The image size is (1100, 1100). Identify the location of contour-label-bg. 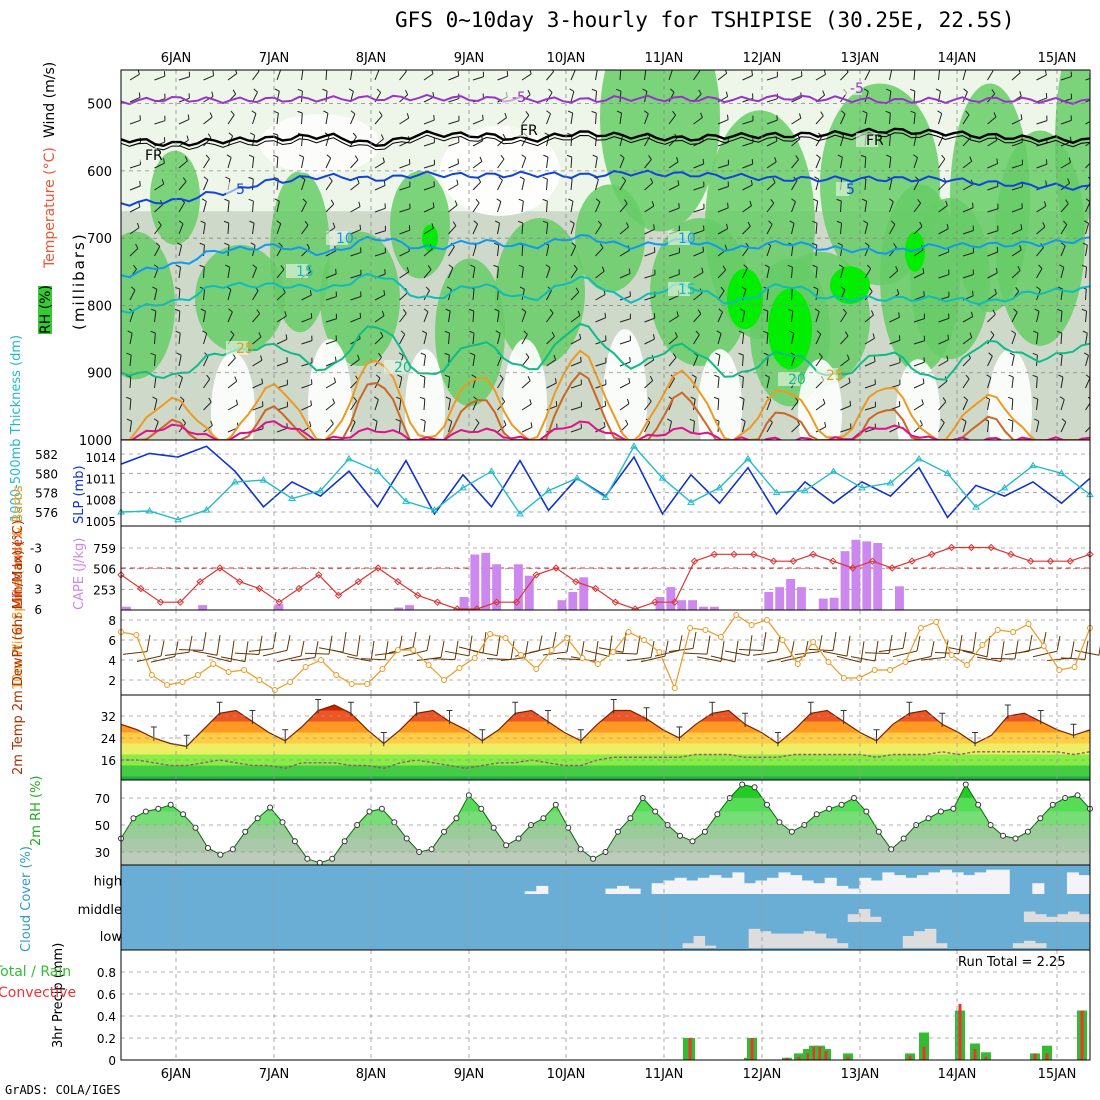
(679, 238).